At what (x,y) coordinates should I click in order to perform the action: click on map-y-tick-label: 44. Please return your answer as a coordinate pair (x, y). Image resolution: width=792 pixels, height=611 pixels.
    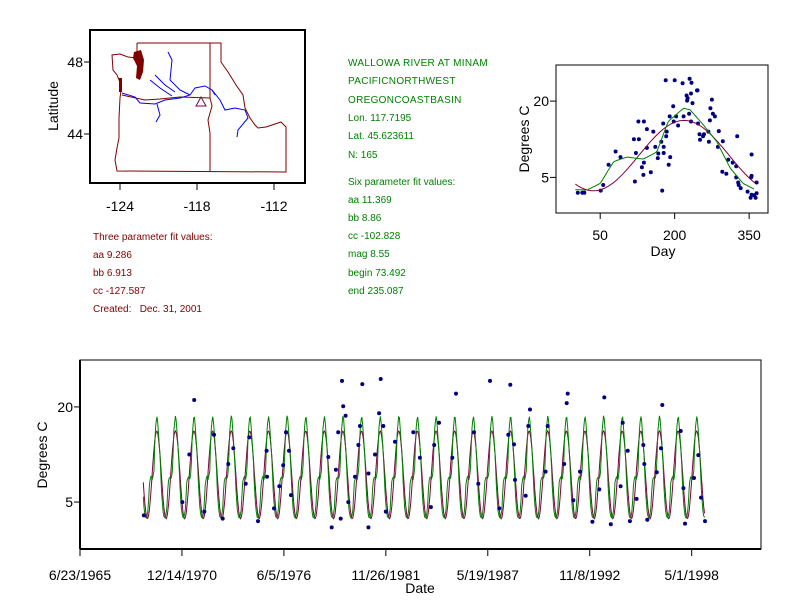
    Looking at the image, I should click on (75, 134).